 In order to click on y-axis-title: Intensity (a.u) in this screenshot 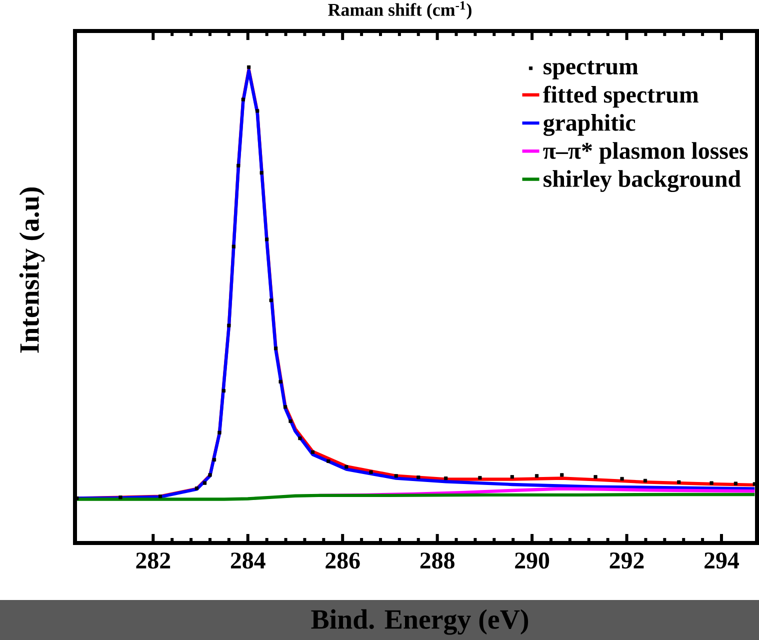, I will do `click(32, 270)`.